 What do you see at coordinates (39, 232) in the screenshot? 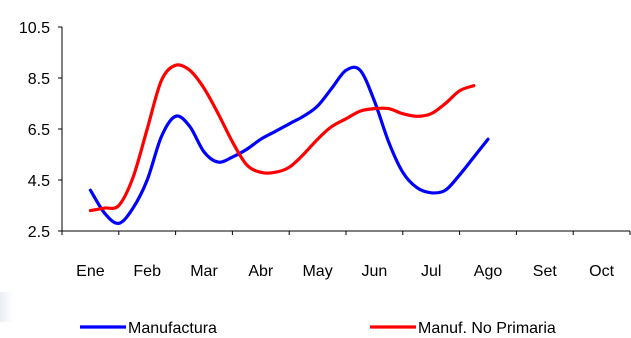
I see `y-tick-label: 2.5` at bounding box center [39, 232].